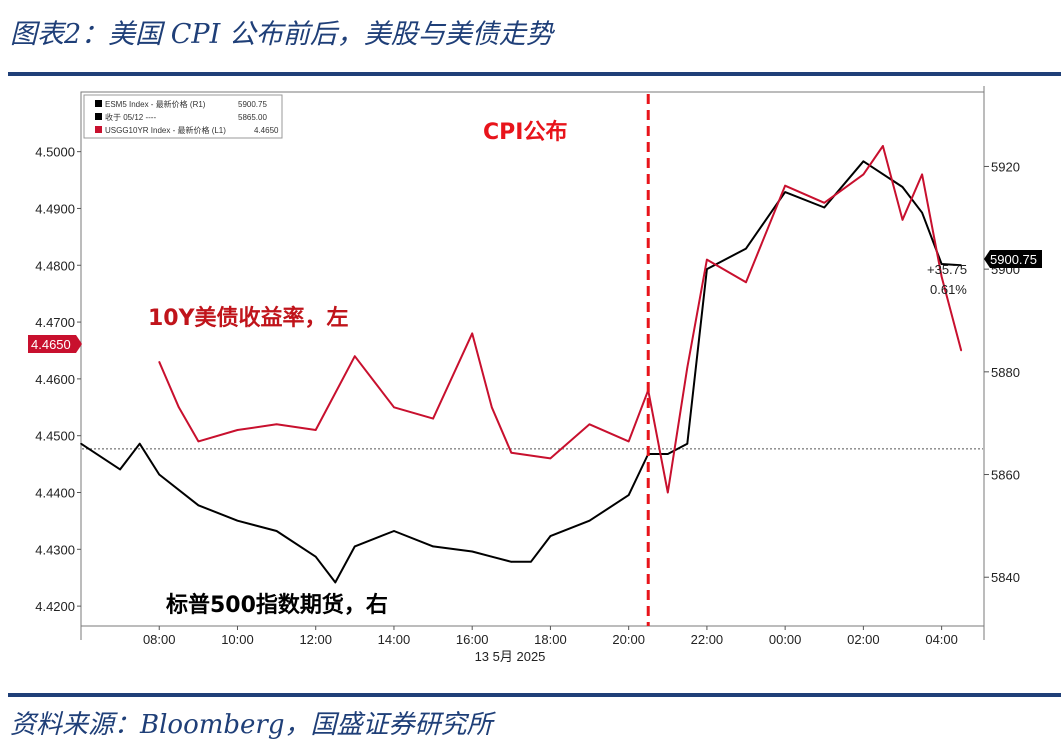 Image resolution: width=1063 pixels, height=751 pixels. I want to click on change-value: +35.75, so click(947, 269).